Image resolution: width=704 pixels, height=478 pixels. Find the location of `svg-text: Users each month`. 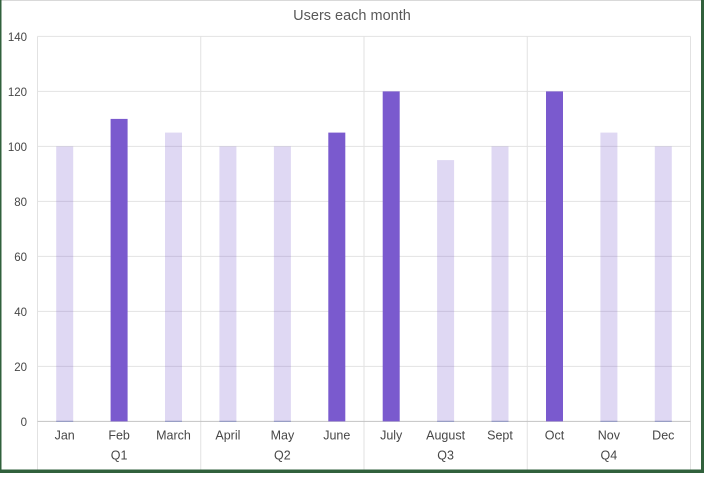

svg-text: Users each month is located at coordinates (352, 16).